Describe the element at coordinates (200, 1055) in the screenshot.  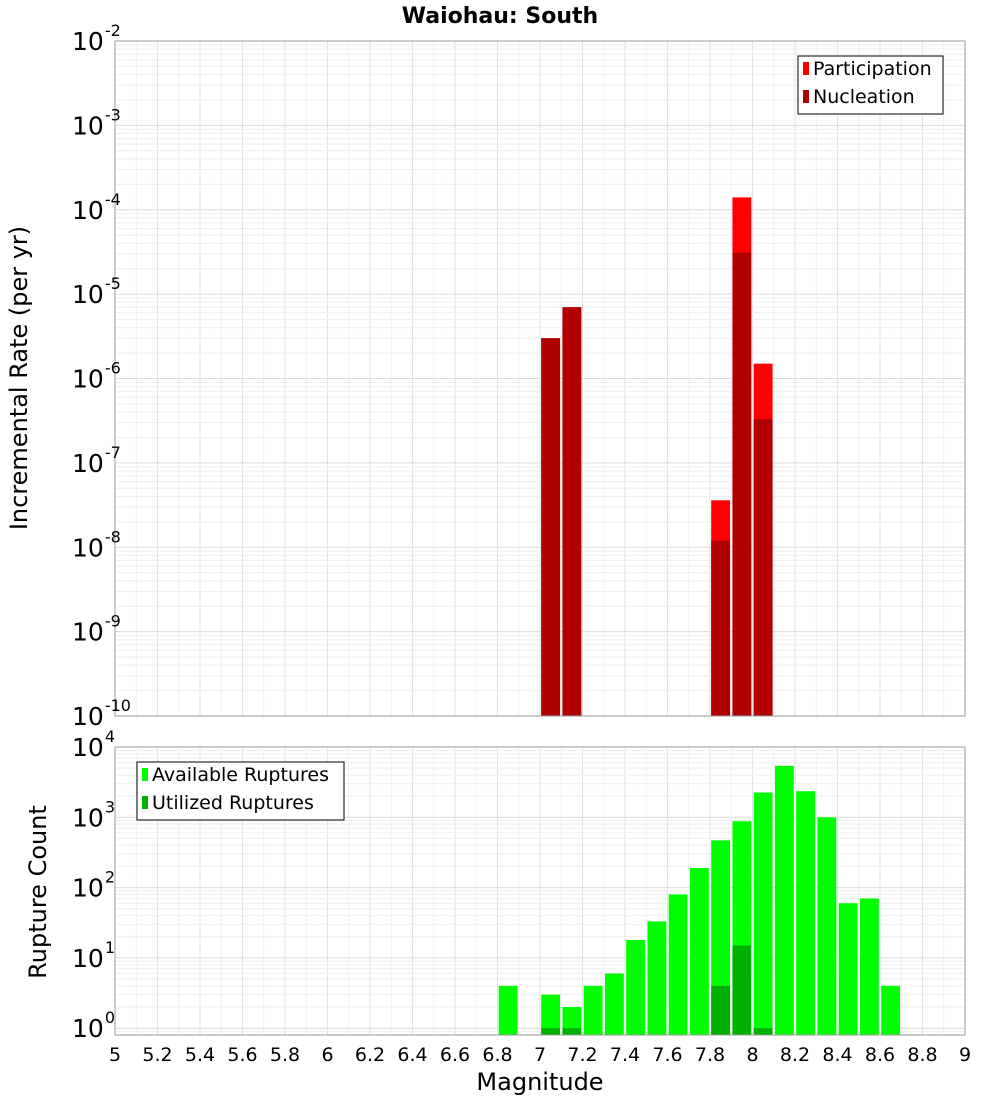
I see `x-tick-label: 5.4` at that location.